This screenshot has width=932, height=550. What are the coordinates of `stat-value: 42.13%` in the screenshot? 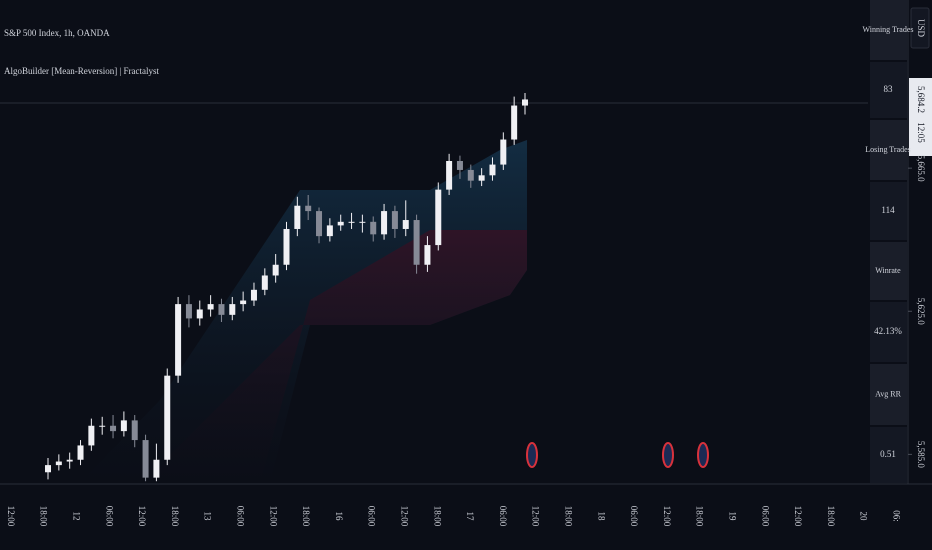 It's located at (888, 331).